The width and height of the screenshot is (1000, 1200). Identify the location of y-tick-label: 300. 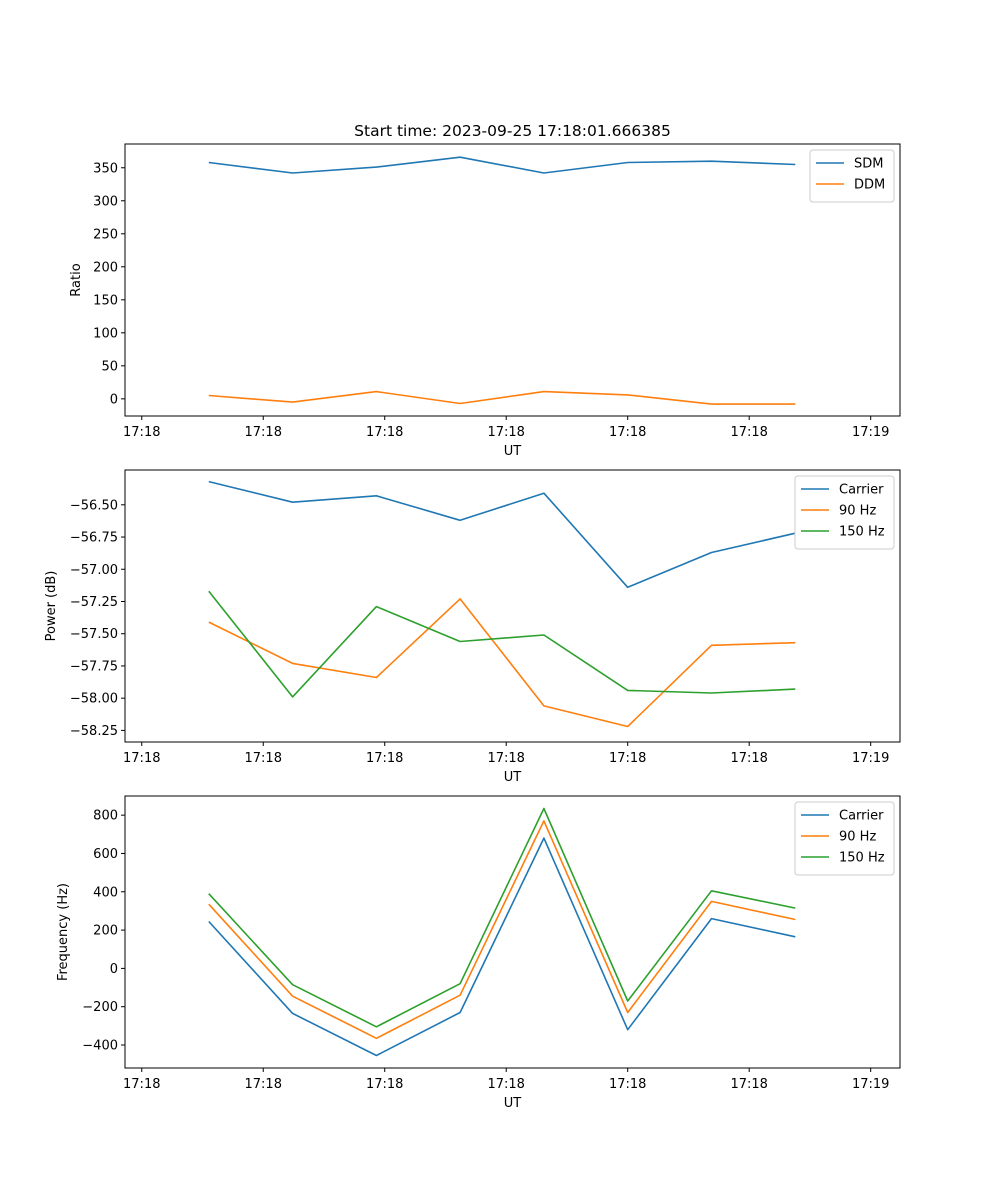
(105, 201).